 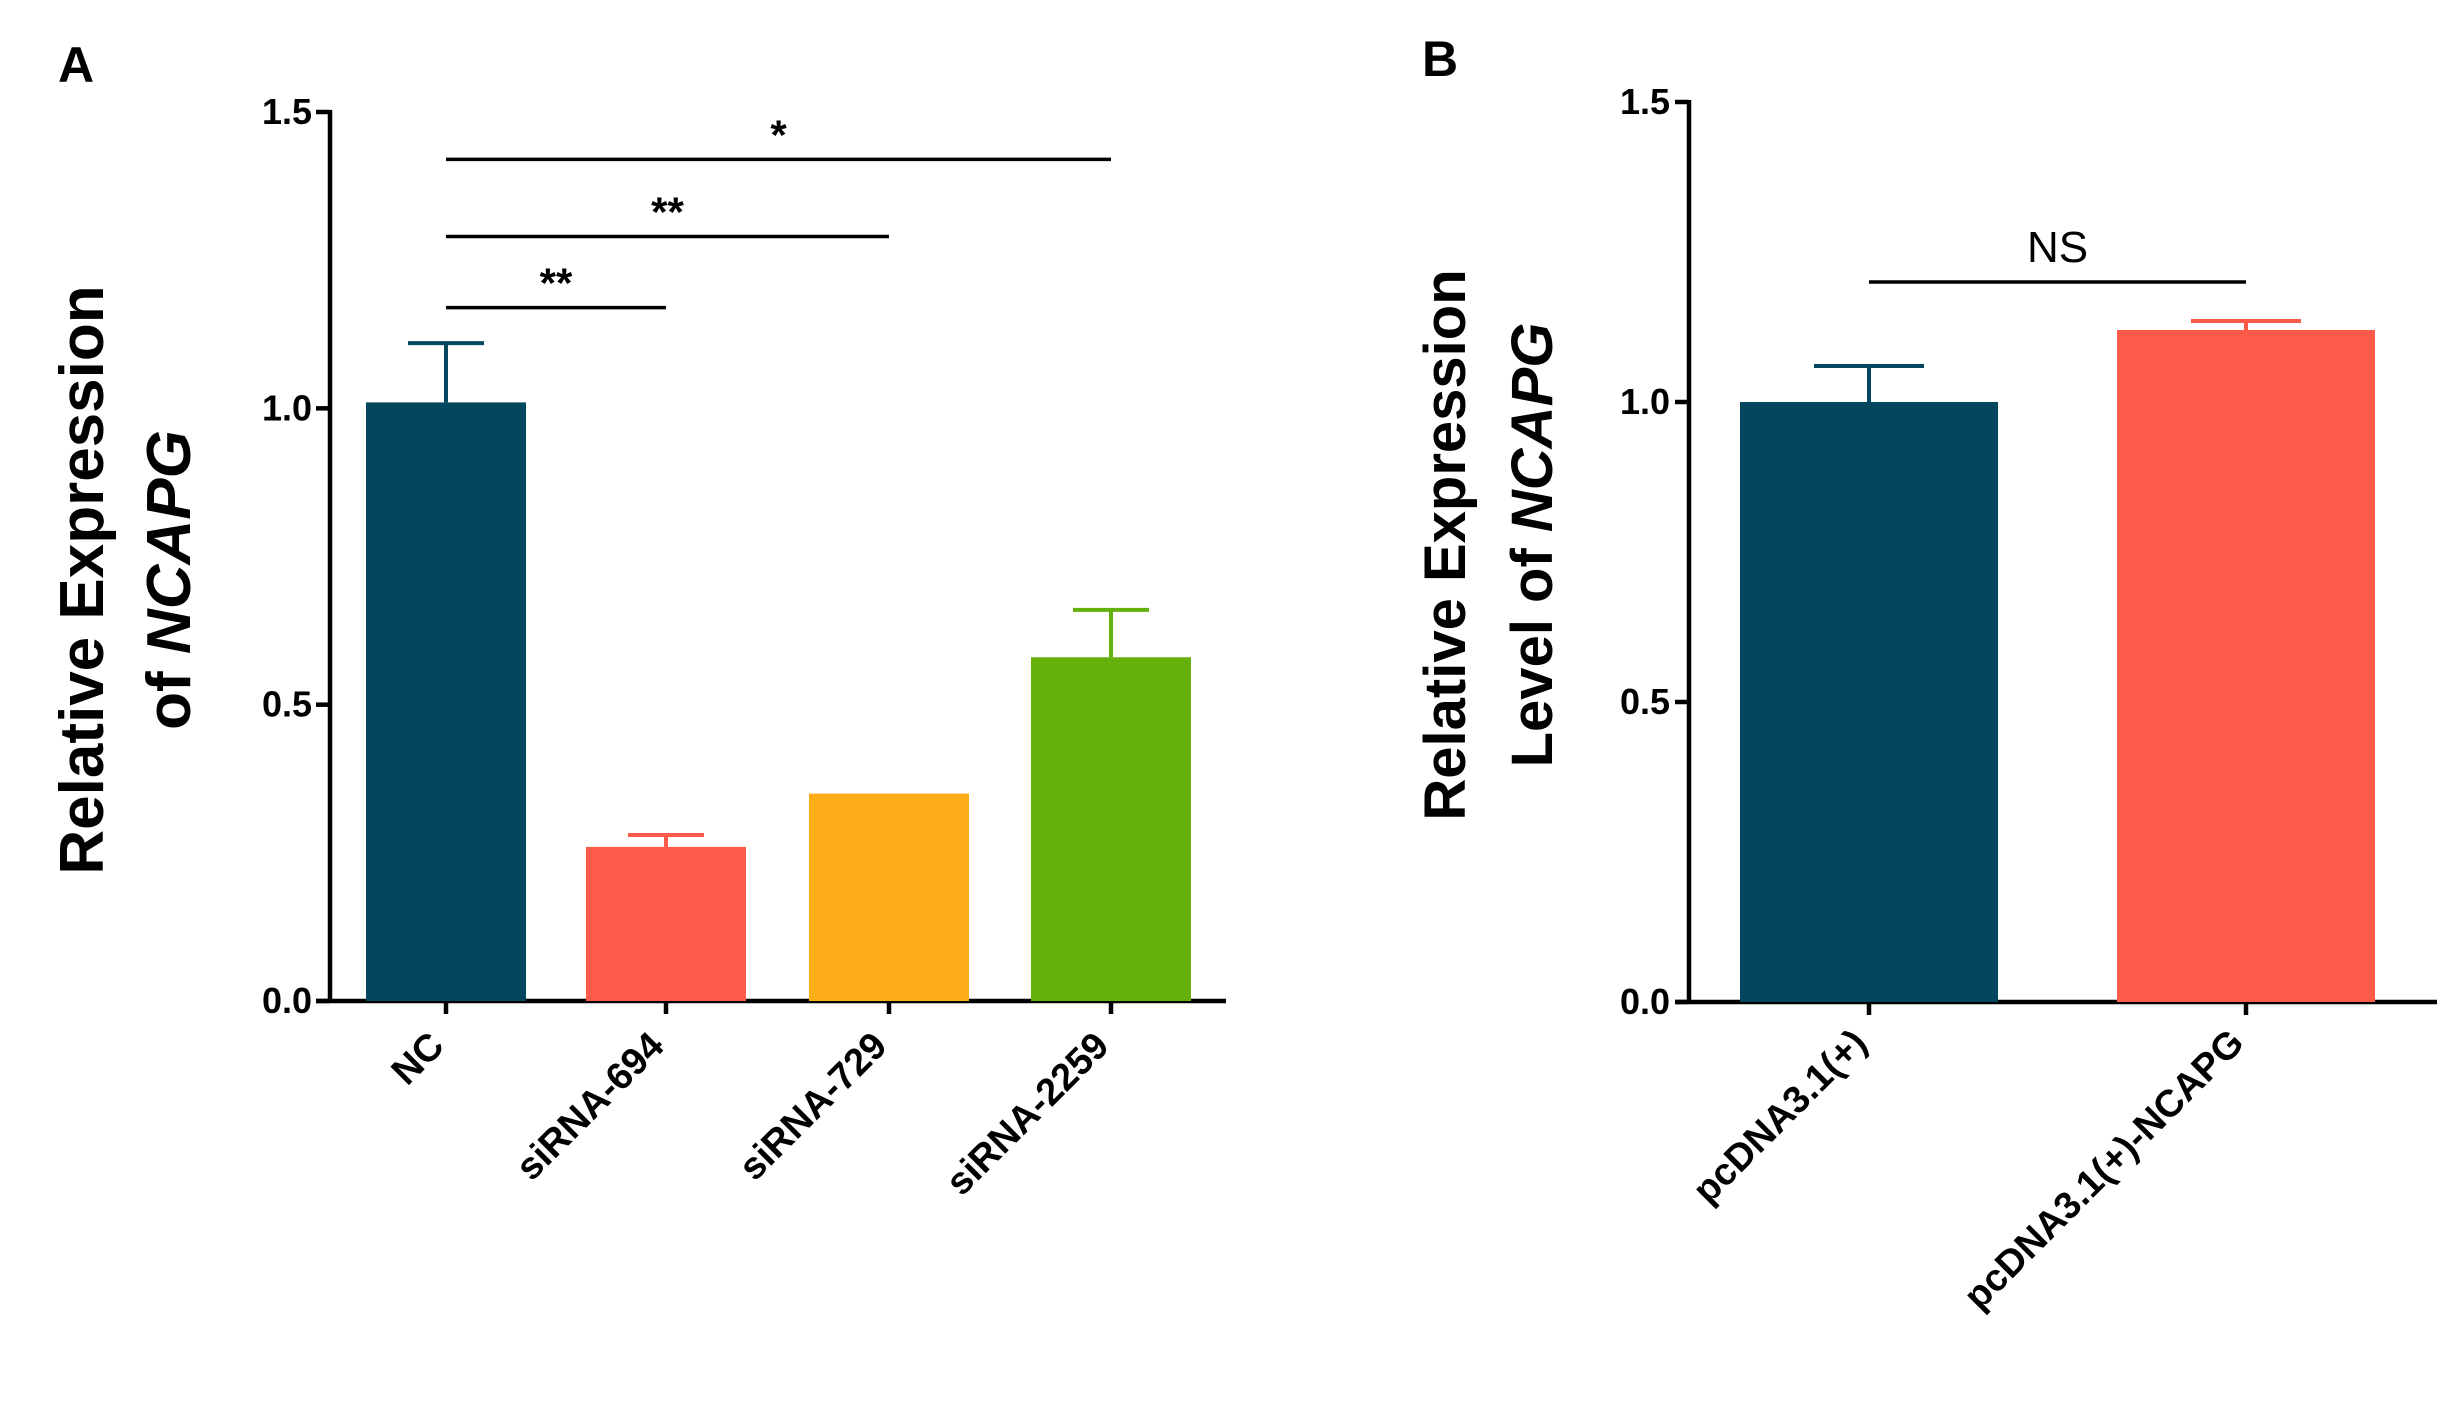 What do you see at coordinates (169, 542) in the screenshot?
I see `panel-a-ylabel-gene: NCAPG` at bounding box center [169, 542].